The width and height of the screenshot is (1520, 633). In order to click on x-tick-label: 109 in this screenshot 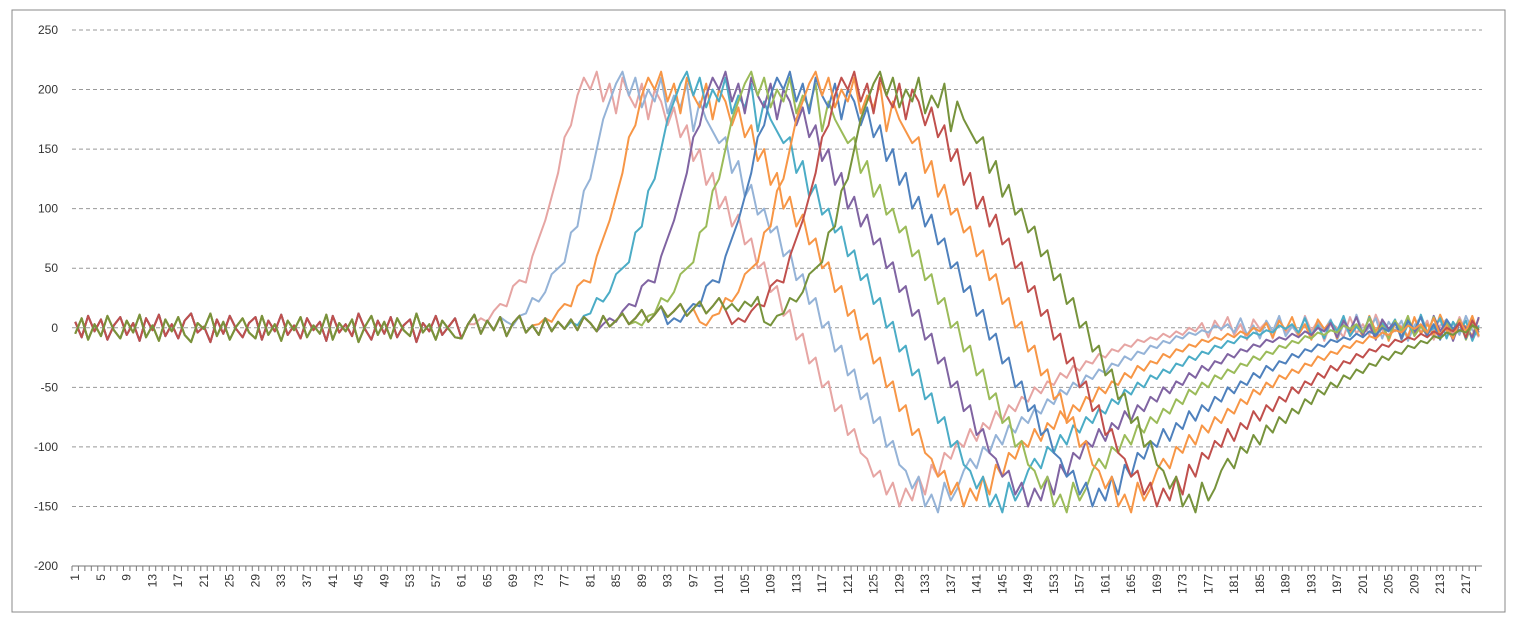, I will do `click(771, 584)`.